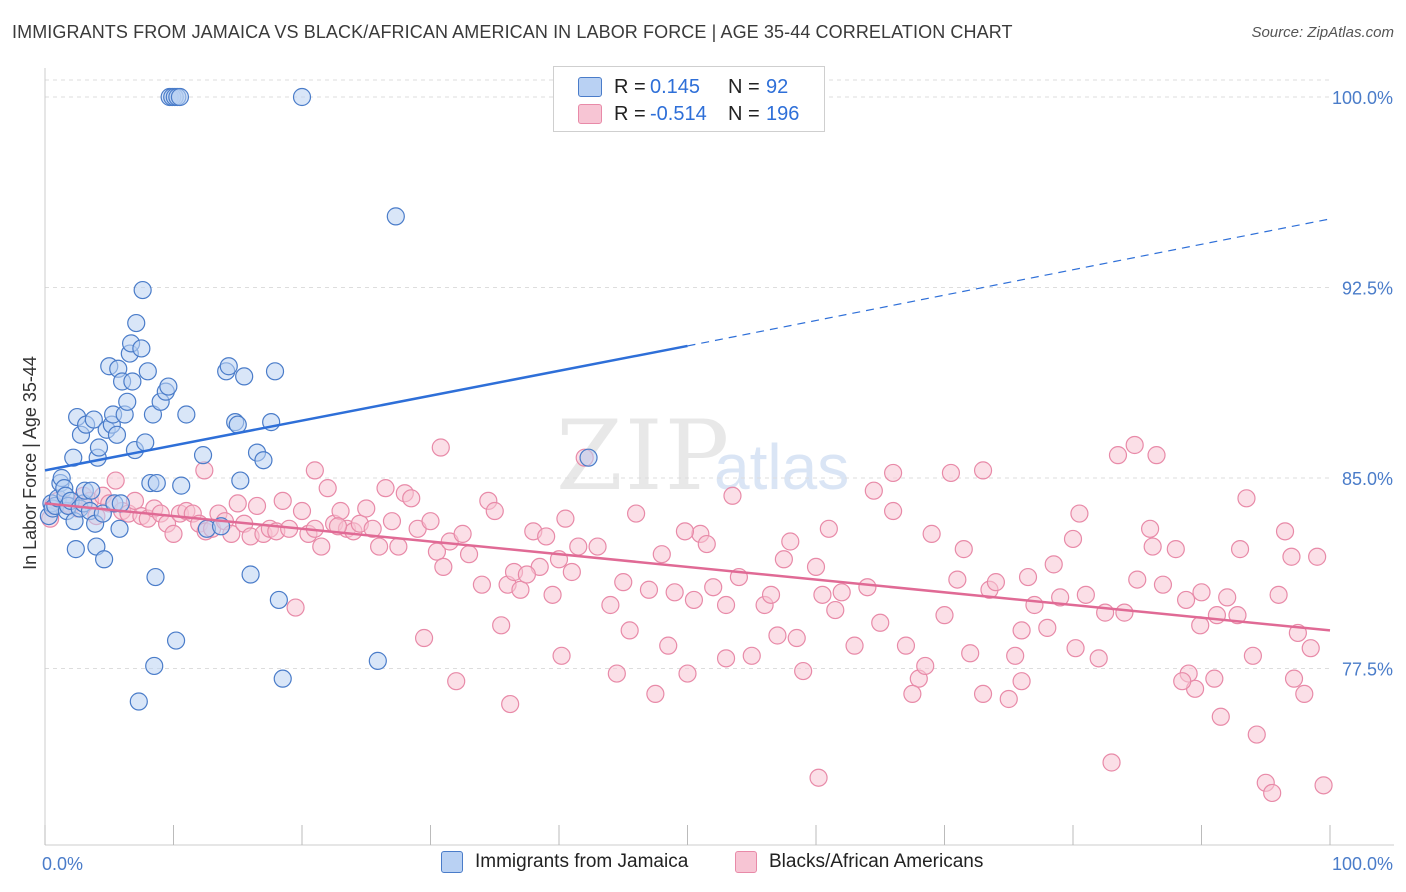 The height and width of the screenshot is (892, 1406). What do you see at coordinates (687, 567) in the screenshot?
I see `trend-line-black` at bounding box center [687, 567].